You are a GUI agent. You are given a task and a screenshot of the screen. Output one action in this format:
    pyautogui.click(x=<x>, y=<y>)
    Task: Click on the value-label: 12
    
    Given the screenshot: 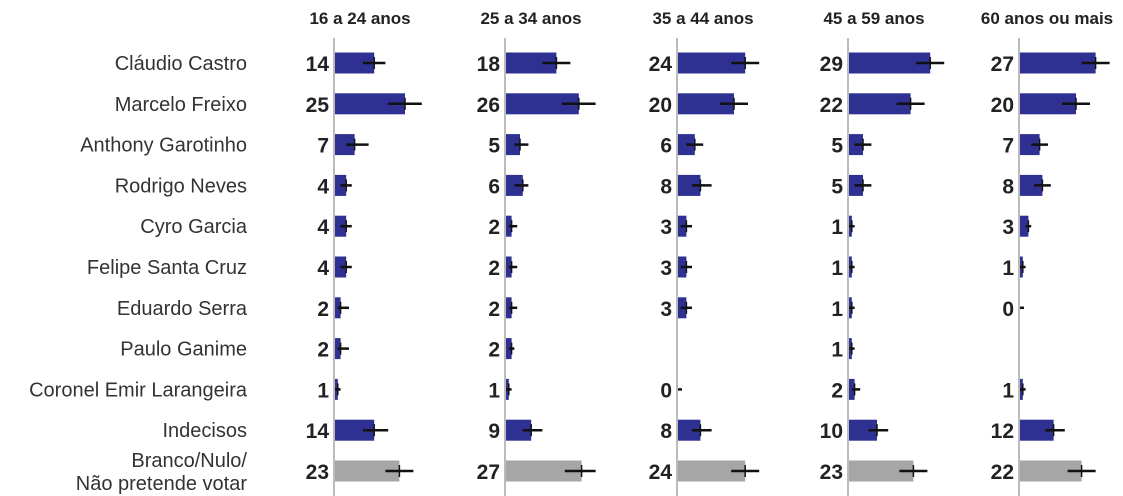 What is the action you would take?
    pyautogui.click(x=1002, y=431)
    